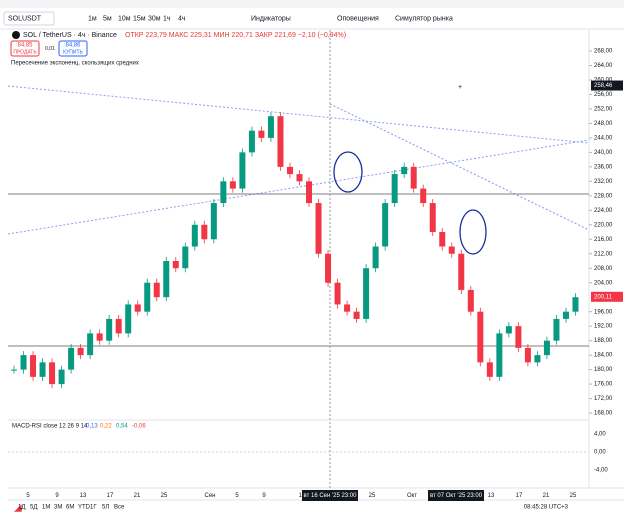 The height and width of the screenshot is (517, 624). I want to click on interval-button: 1м, so click(92, 18).